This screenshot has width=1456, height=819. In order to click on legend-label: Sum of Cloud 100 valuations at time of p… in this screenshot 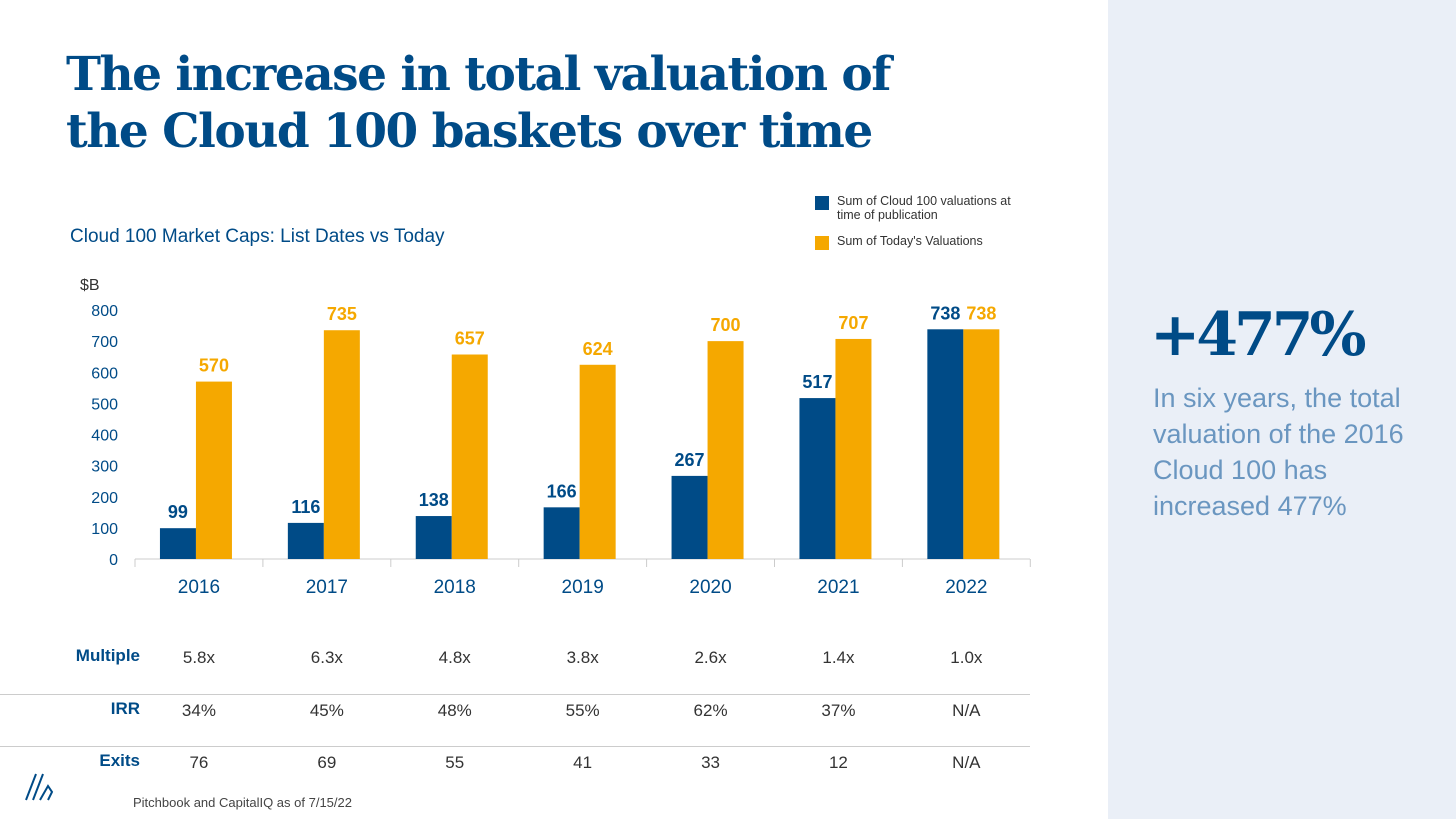, I will do `click(924, 208)`.